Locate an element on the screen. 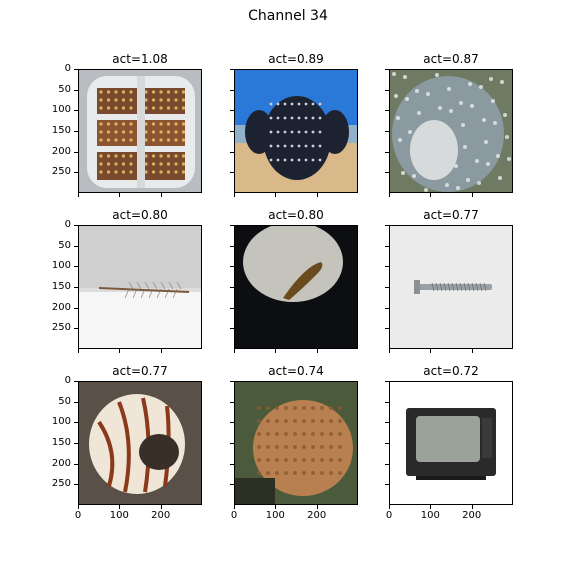 This screenshot has width=576, height=576. y-tick-label: 150 is located at coordinates (61, 286).